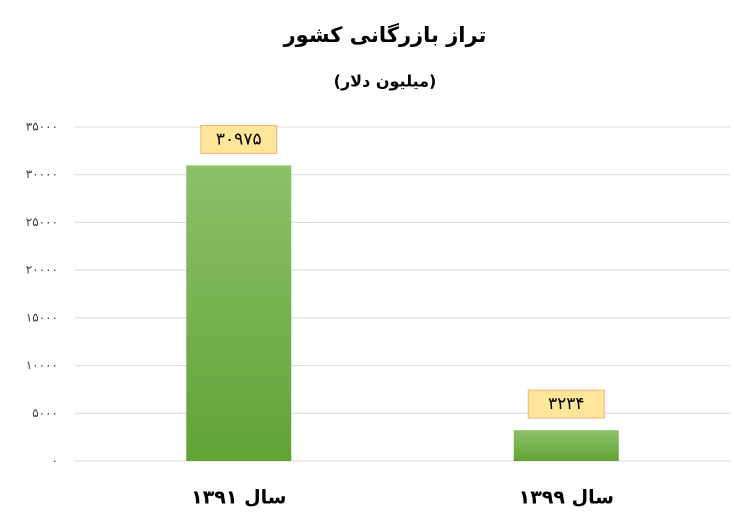 The width and height of the screenshot is (734, 527). I want to click on data-label: ۳۰۹۷۵, so click(239, 139).